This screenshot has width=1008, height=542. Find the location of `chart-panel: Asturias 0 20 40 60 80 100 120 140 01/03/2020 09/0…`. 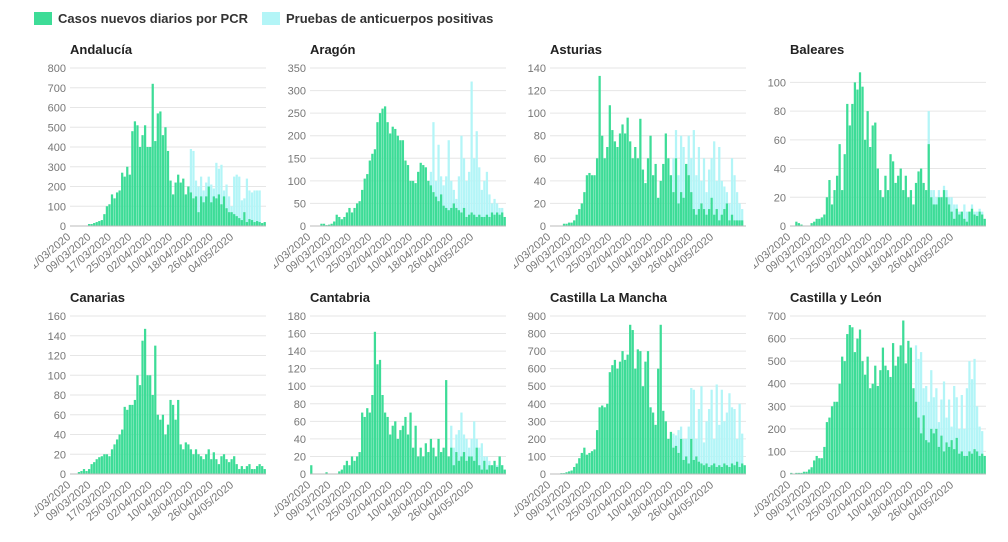

chart-panel: Asturias 0 20 40 60 80 100 120 140 01/03/2020 09/0… is located at coordinates (636, 167).